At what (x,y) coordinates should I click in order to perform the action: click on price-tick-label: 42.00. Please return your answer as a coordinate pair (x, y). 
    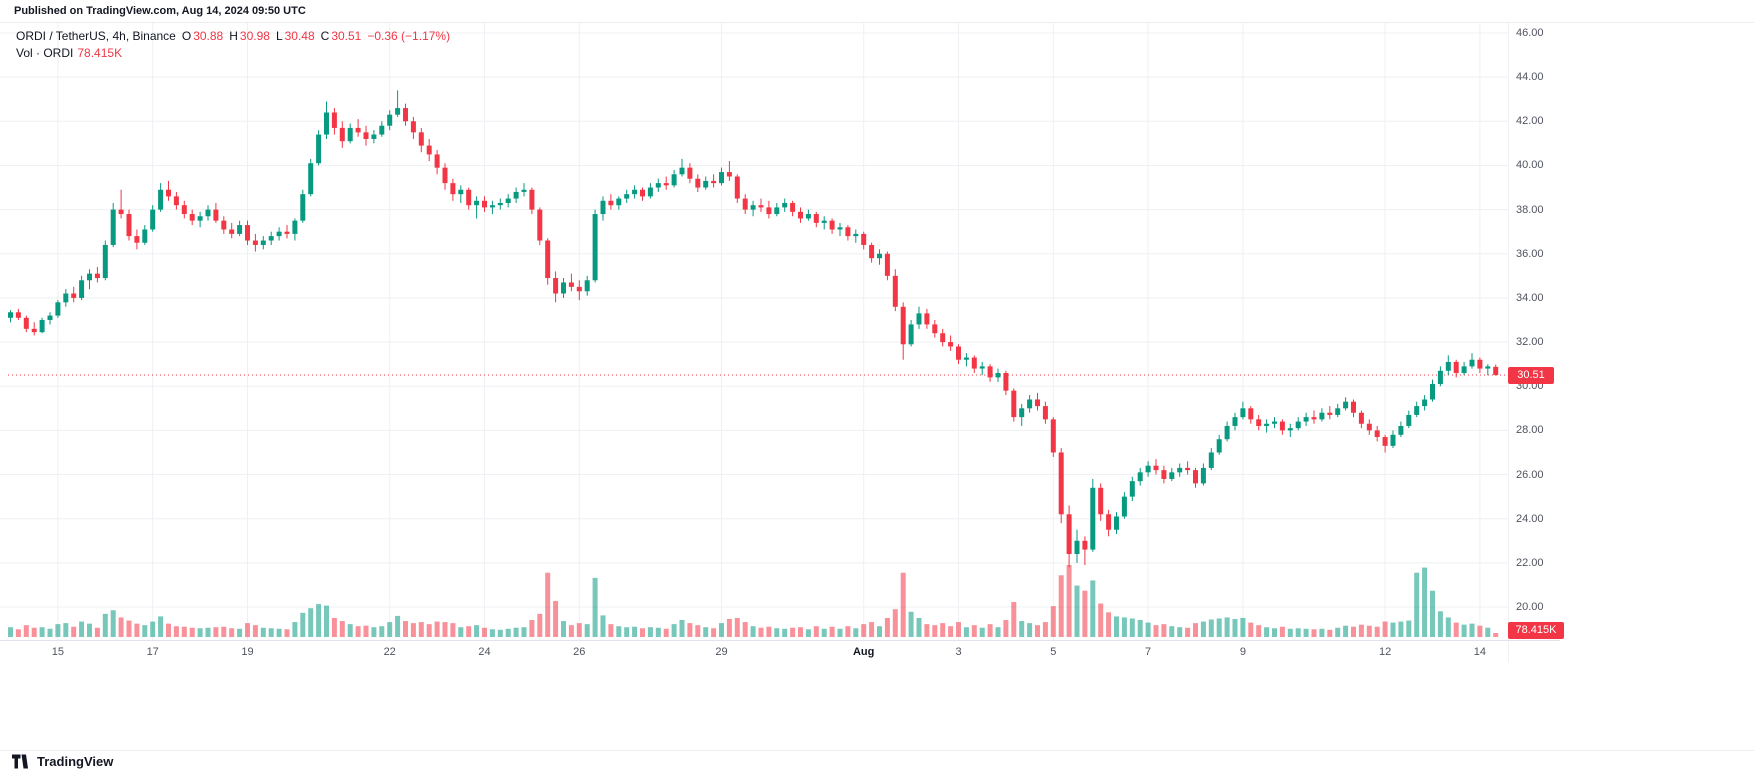
    Looking at the image, I should click on (1530, 121).